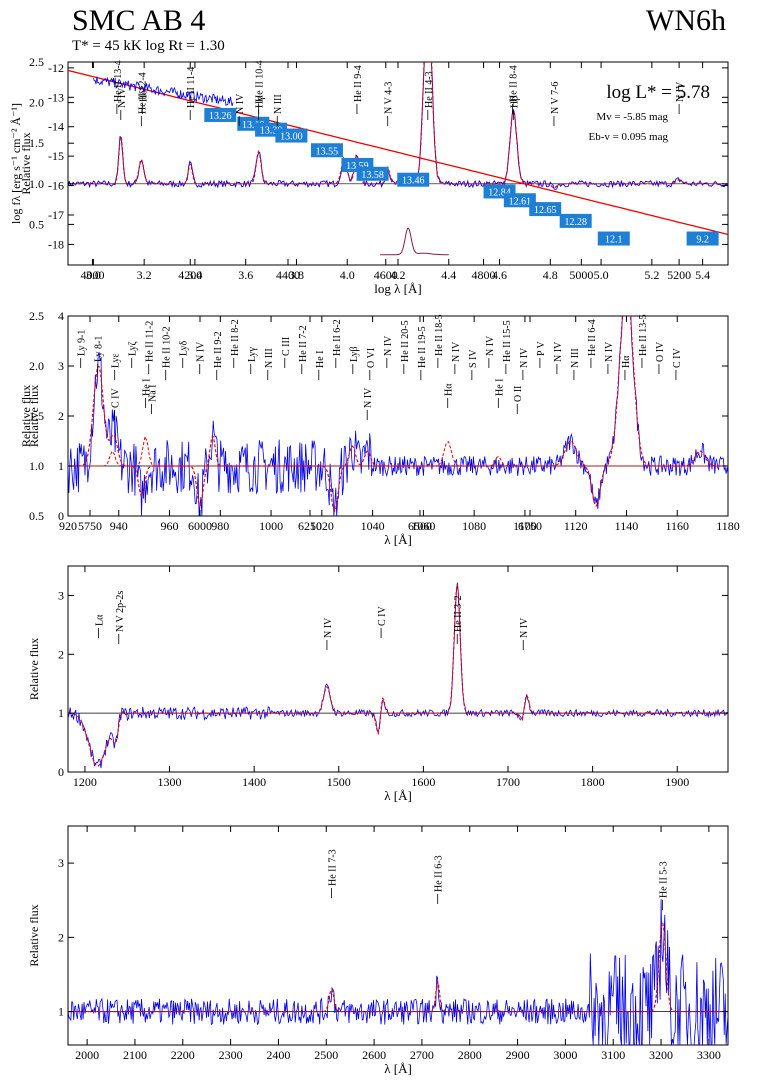 The width and height of the screenshot is (764, 1081). Describe the element at coordinates (545, 210) in the screenshot. I see `photometry-label: 12.65` at that location.